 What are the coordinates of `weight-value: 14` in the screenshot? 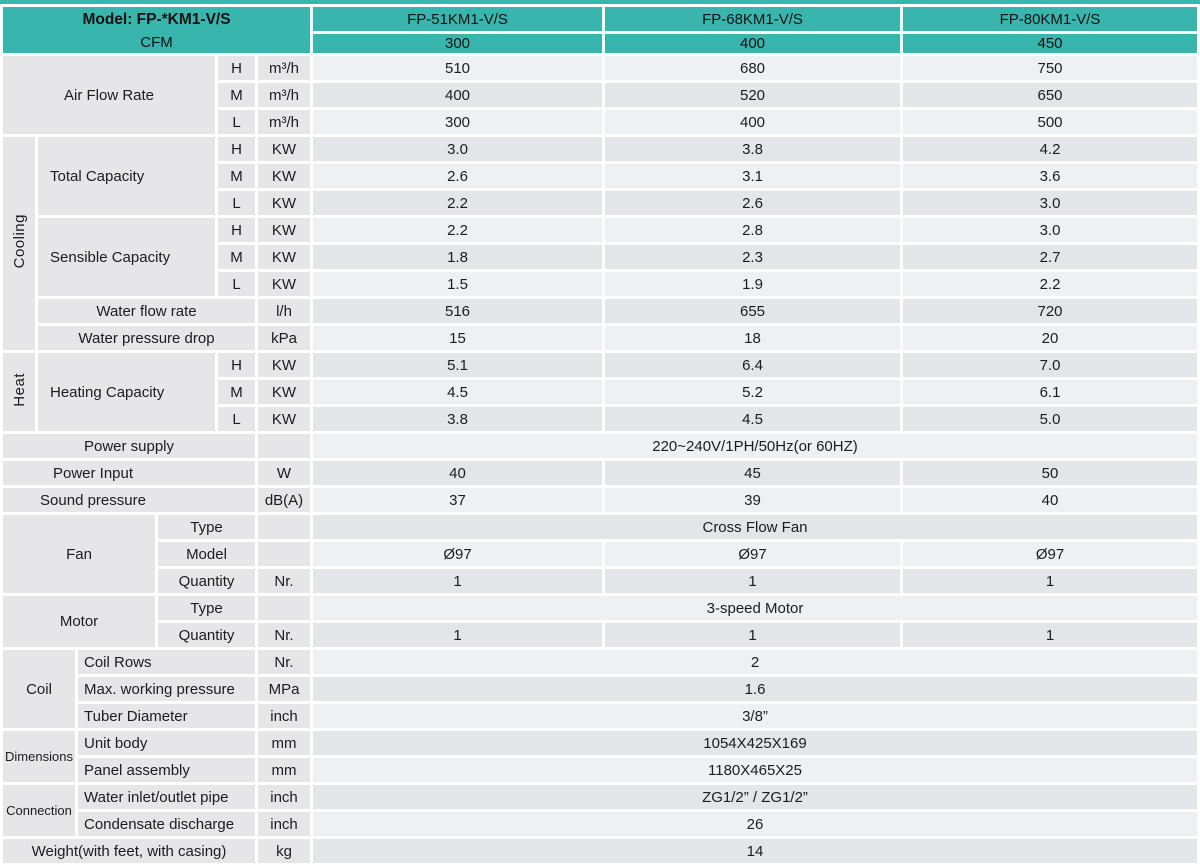 It's located at (755, 851).